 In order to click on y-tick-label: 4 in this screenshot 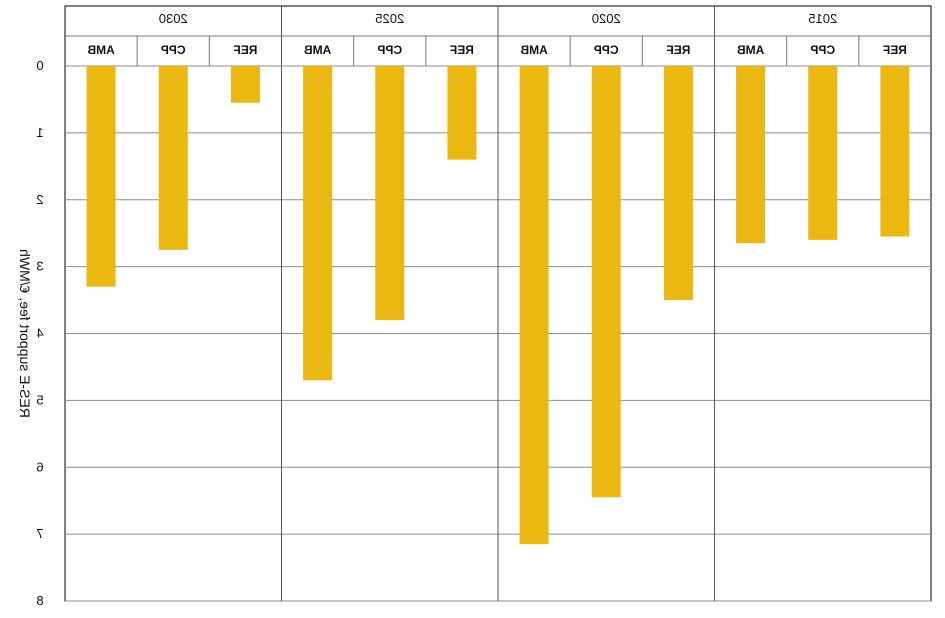, I will do `click(39, 333)`.